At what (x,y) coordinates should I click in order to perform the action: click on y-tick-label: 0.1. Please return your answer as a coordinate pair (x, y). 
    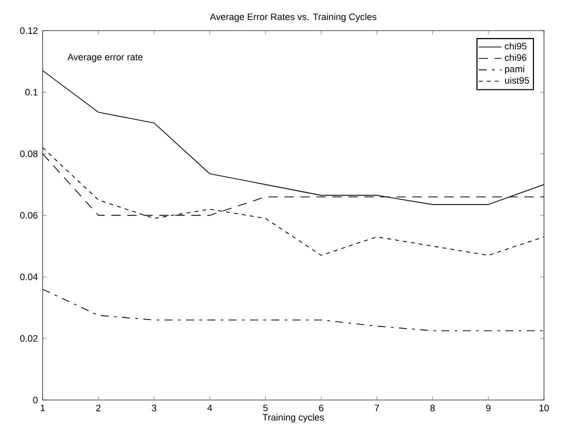
    Looking at the image, I should click on (31, 92).